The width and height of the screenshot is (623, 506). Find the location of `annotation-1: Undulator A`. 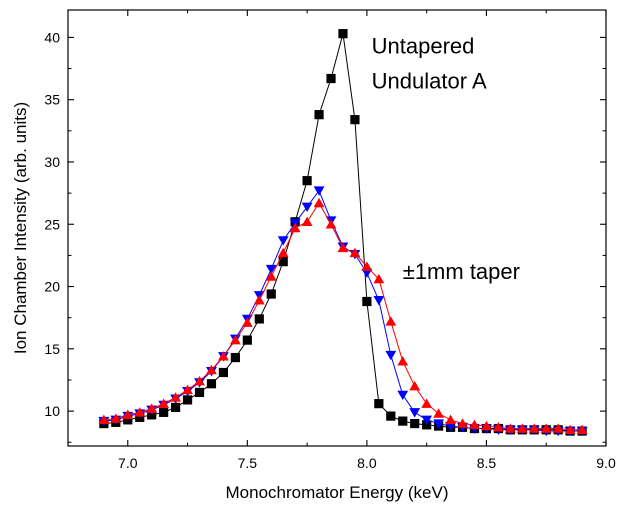

annotation-1: Undulator A is located at coordinates (429, 80).